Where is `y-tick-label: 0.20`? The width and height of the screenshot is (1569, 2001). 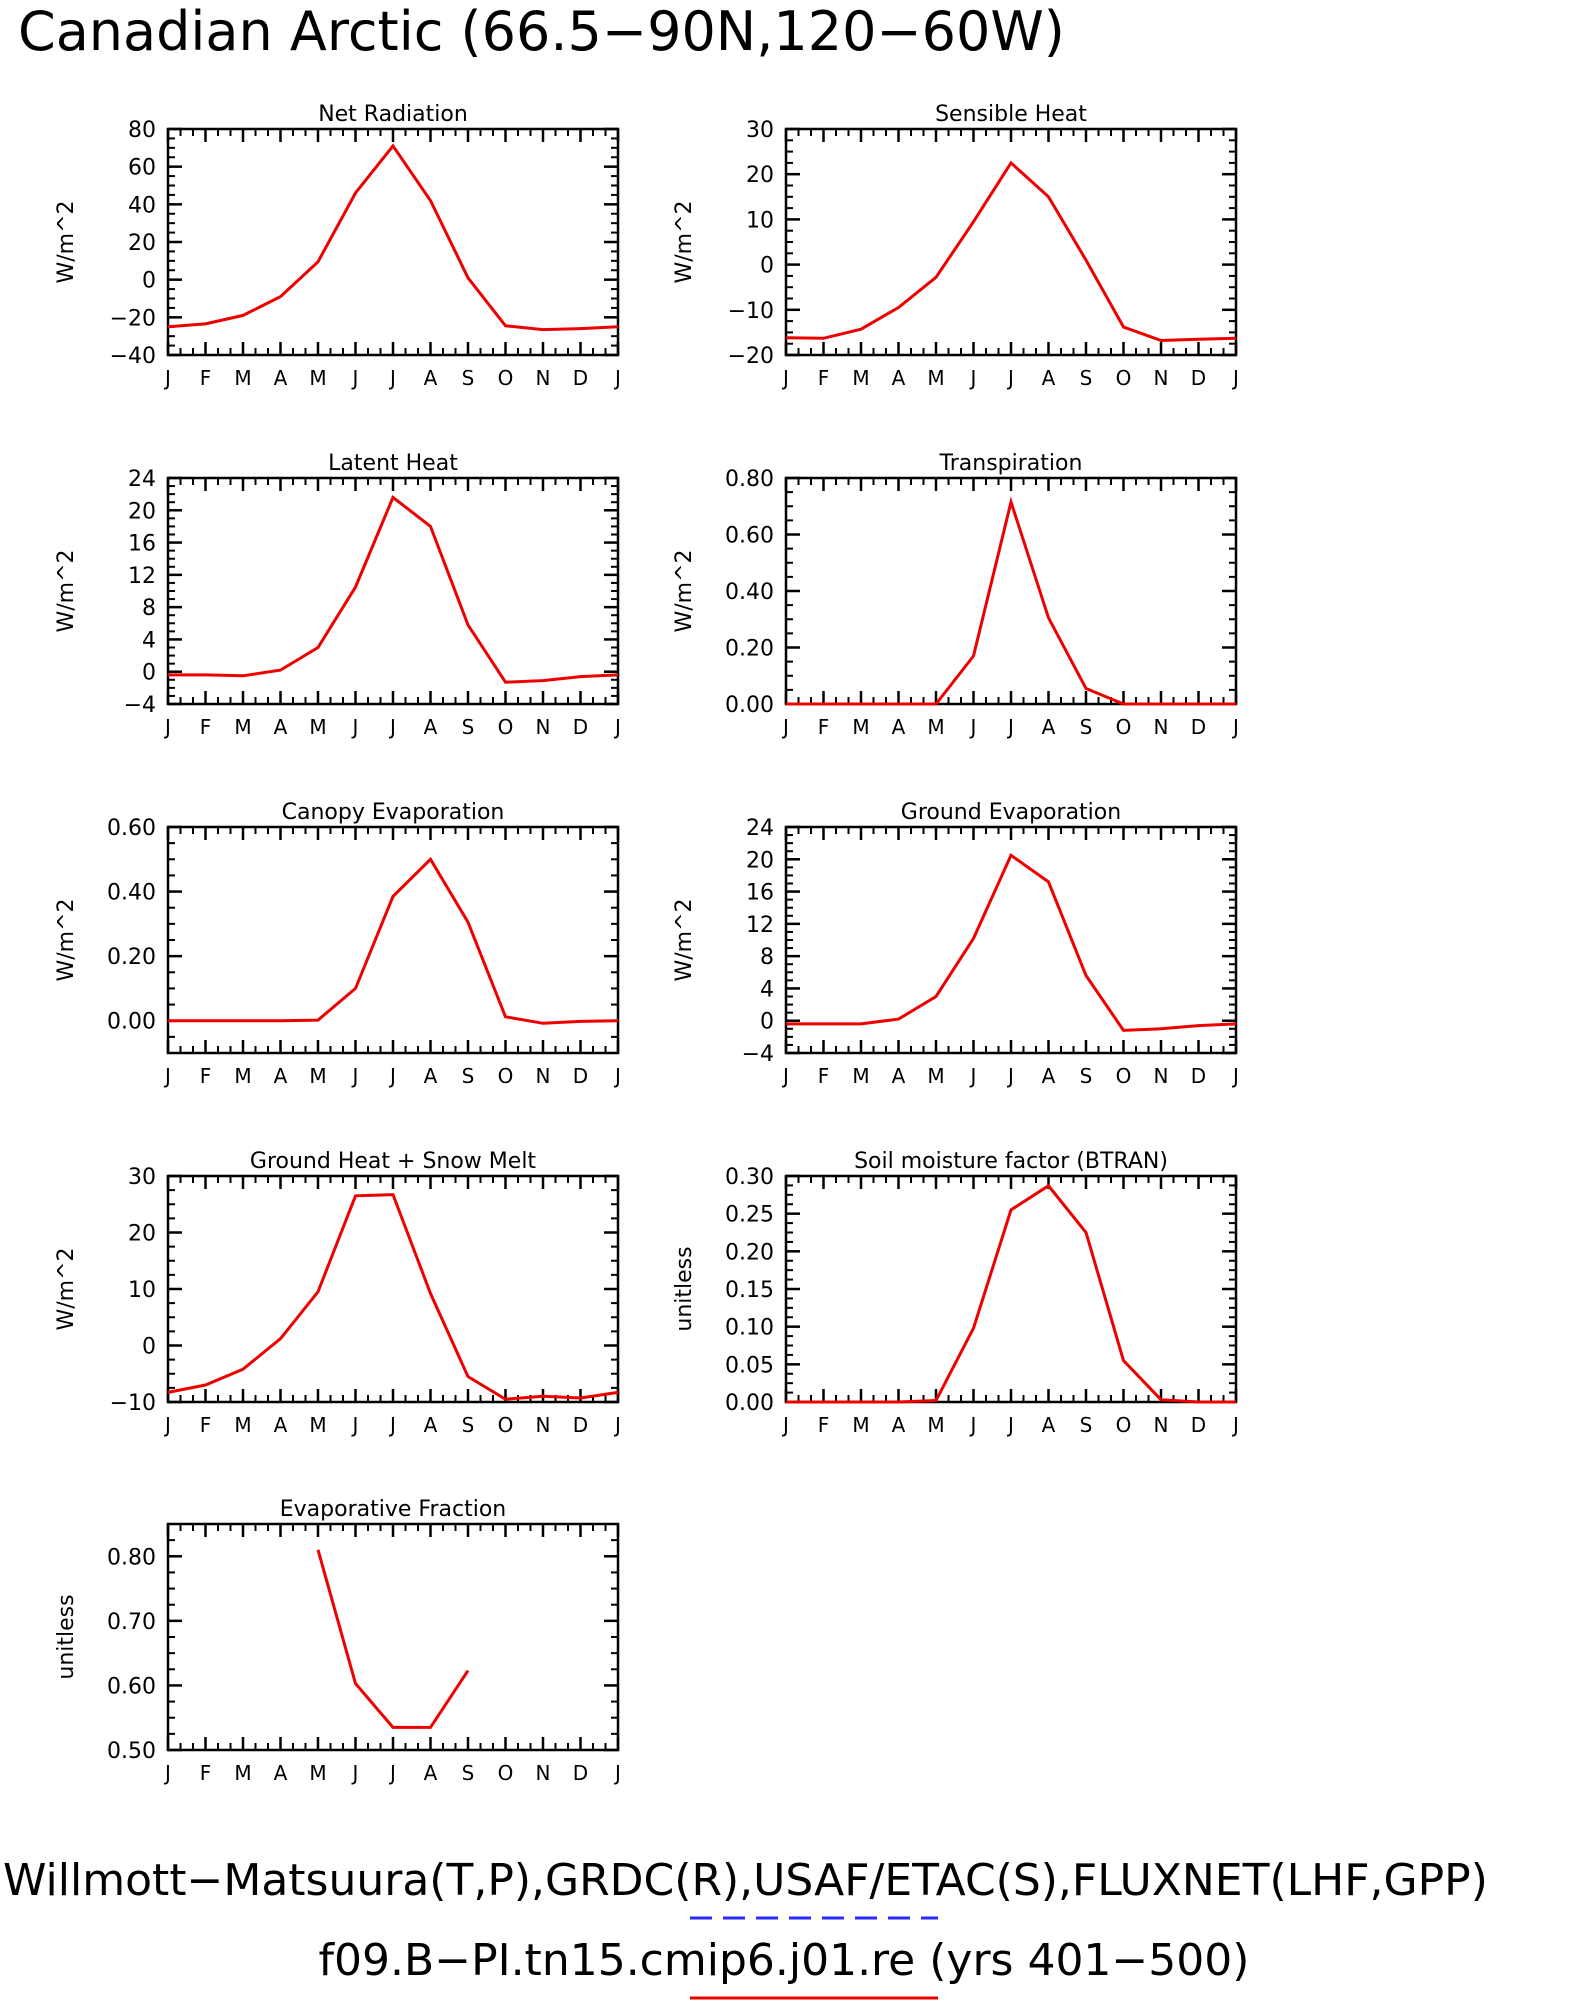
y-tick-label: 0.20 is located at coordinates (131, 957).